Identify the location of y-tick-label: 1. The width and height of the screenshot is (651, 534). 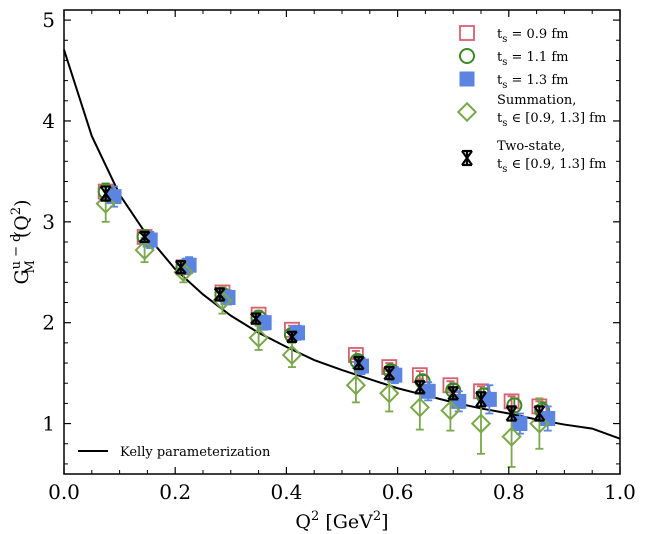
(48, 424).